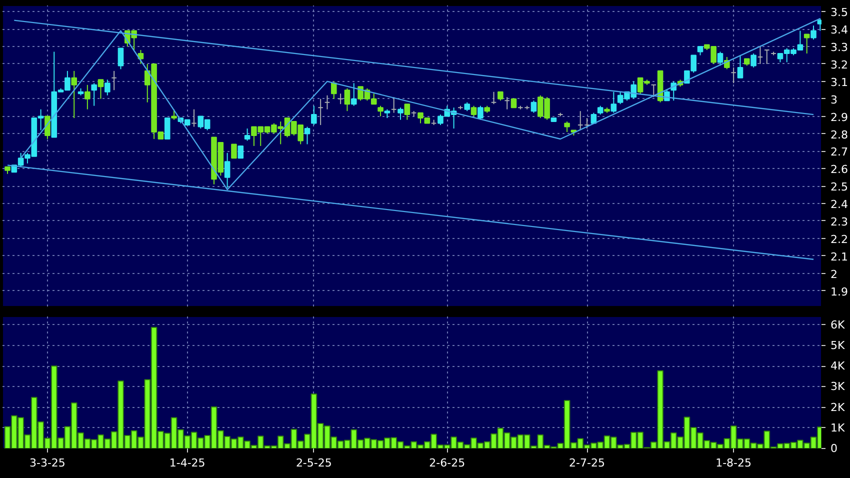 Image resolution: width=850 pixels, height=478 pixels. I want to click on y-tick-label: 3.5, so click(839, 13).